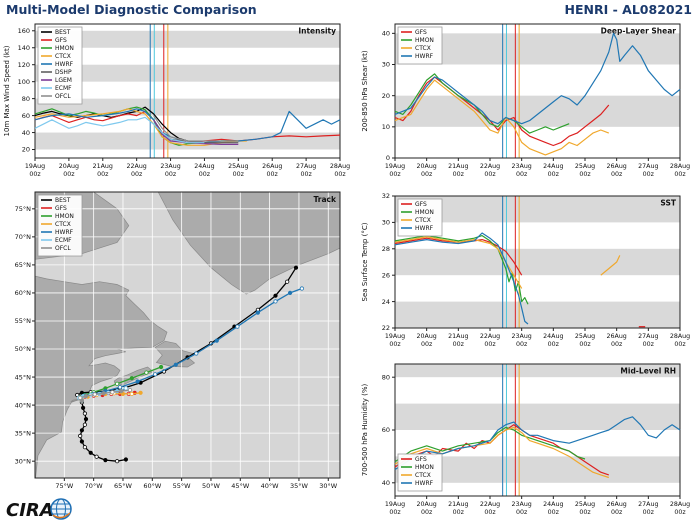 The width and height of the screenshot is (700, 525). What do you see at coordinates (123, 486) in the screenshot?
I see `lon-tick-label: 65°W` at bounding box center [123, 486].